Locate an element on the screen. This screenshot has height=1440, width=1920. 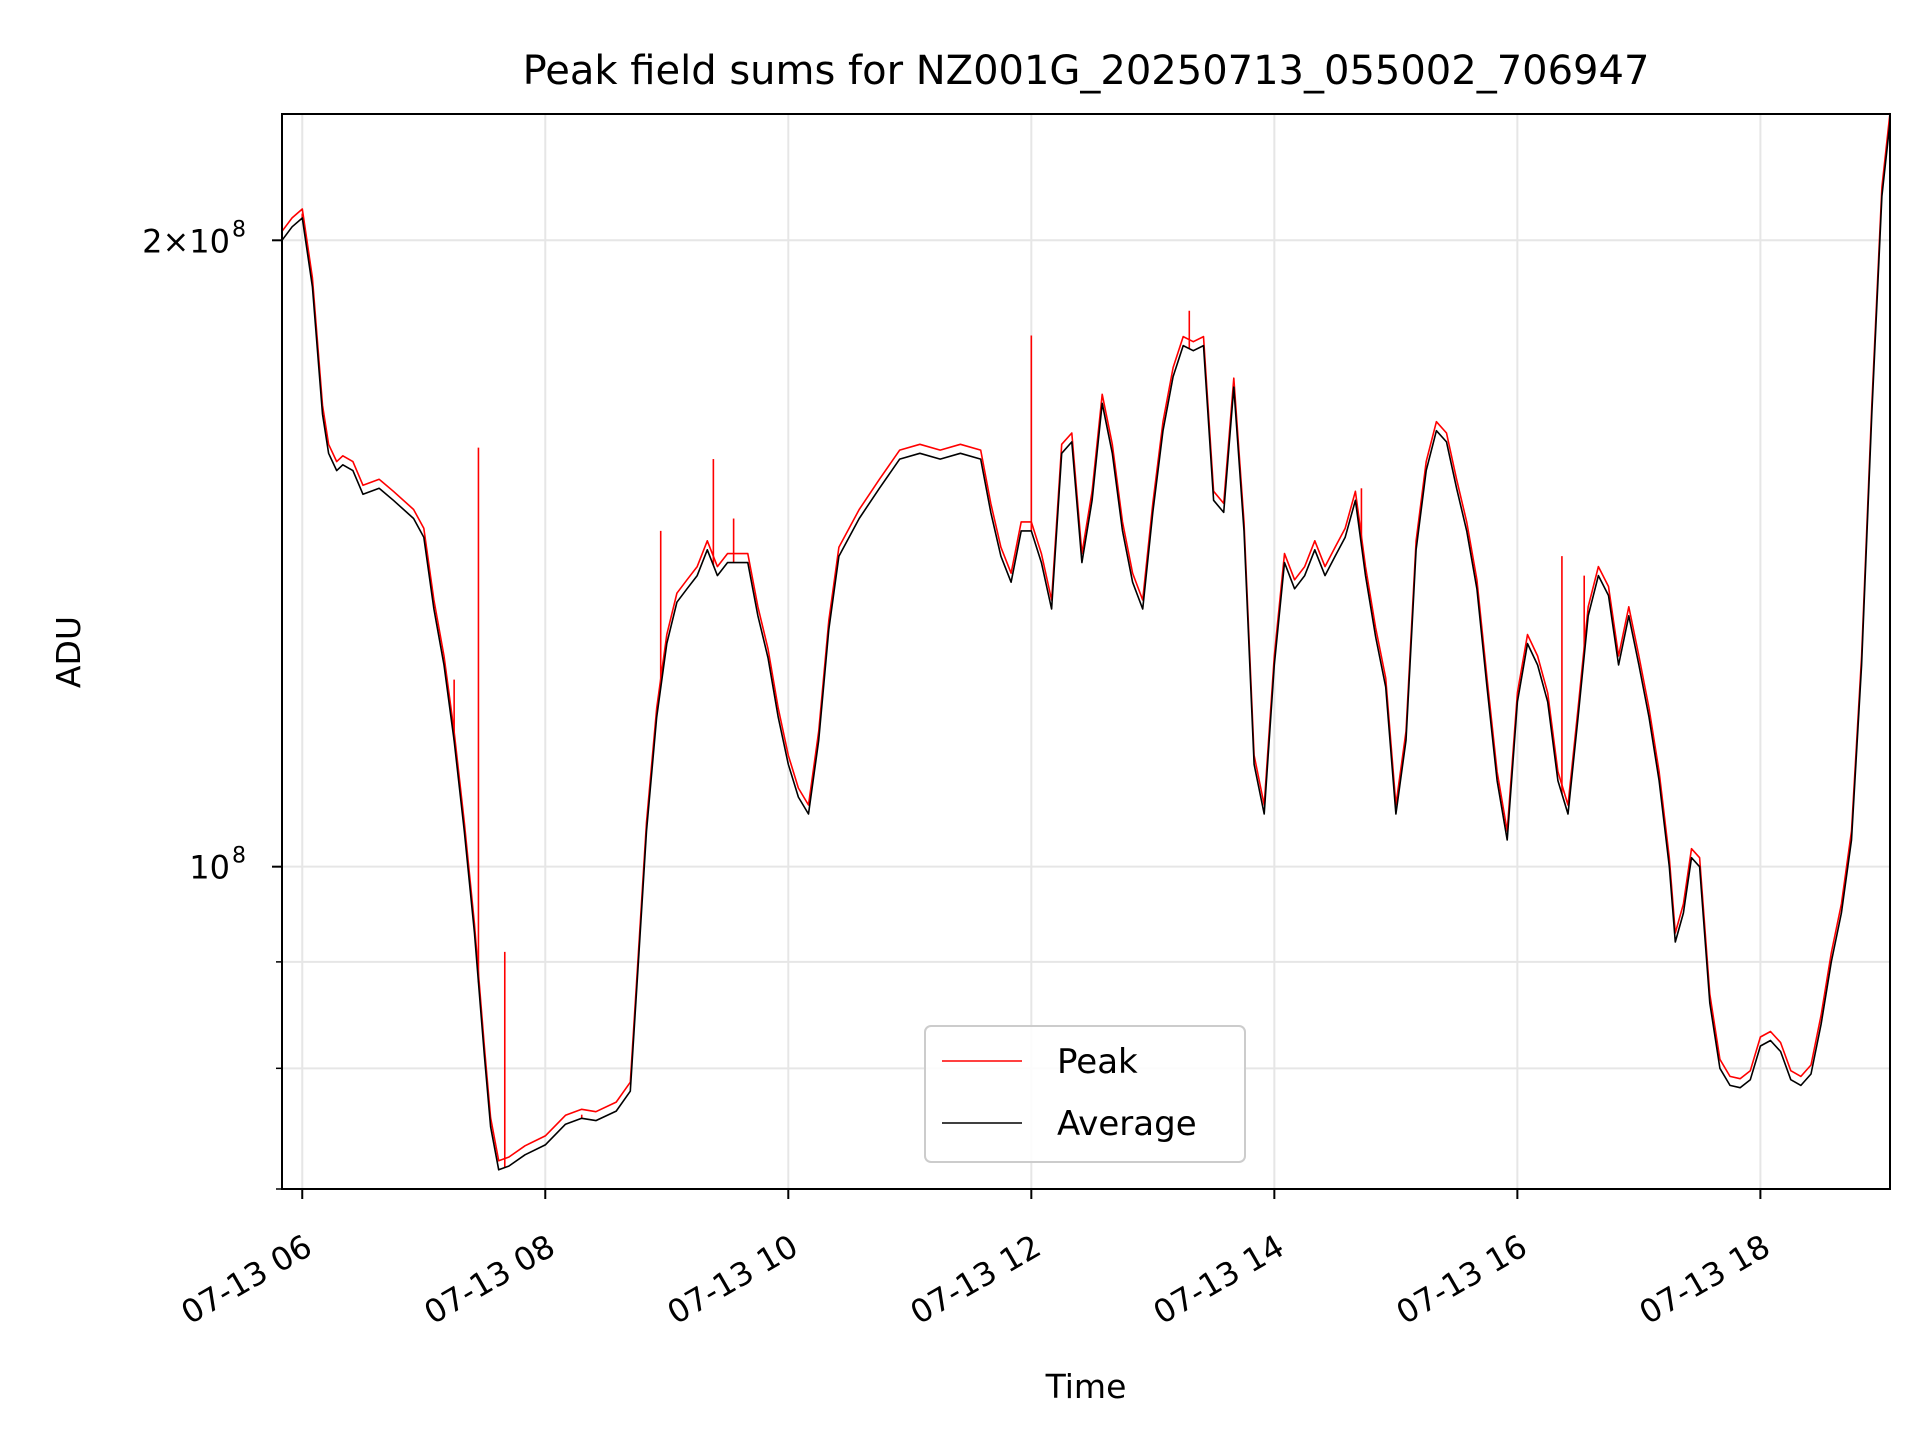
legend-box is located at coordinates (1085, 1094).